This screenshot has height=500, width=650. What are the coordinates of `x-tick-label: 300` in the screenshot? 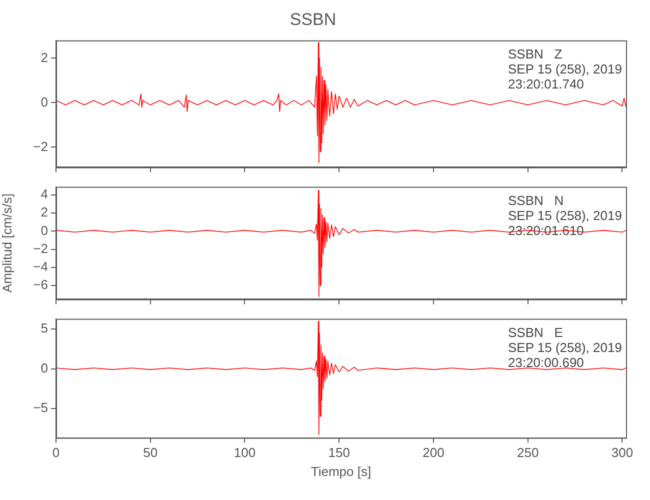 It's located at (622, 452).